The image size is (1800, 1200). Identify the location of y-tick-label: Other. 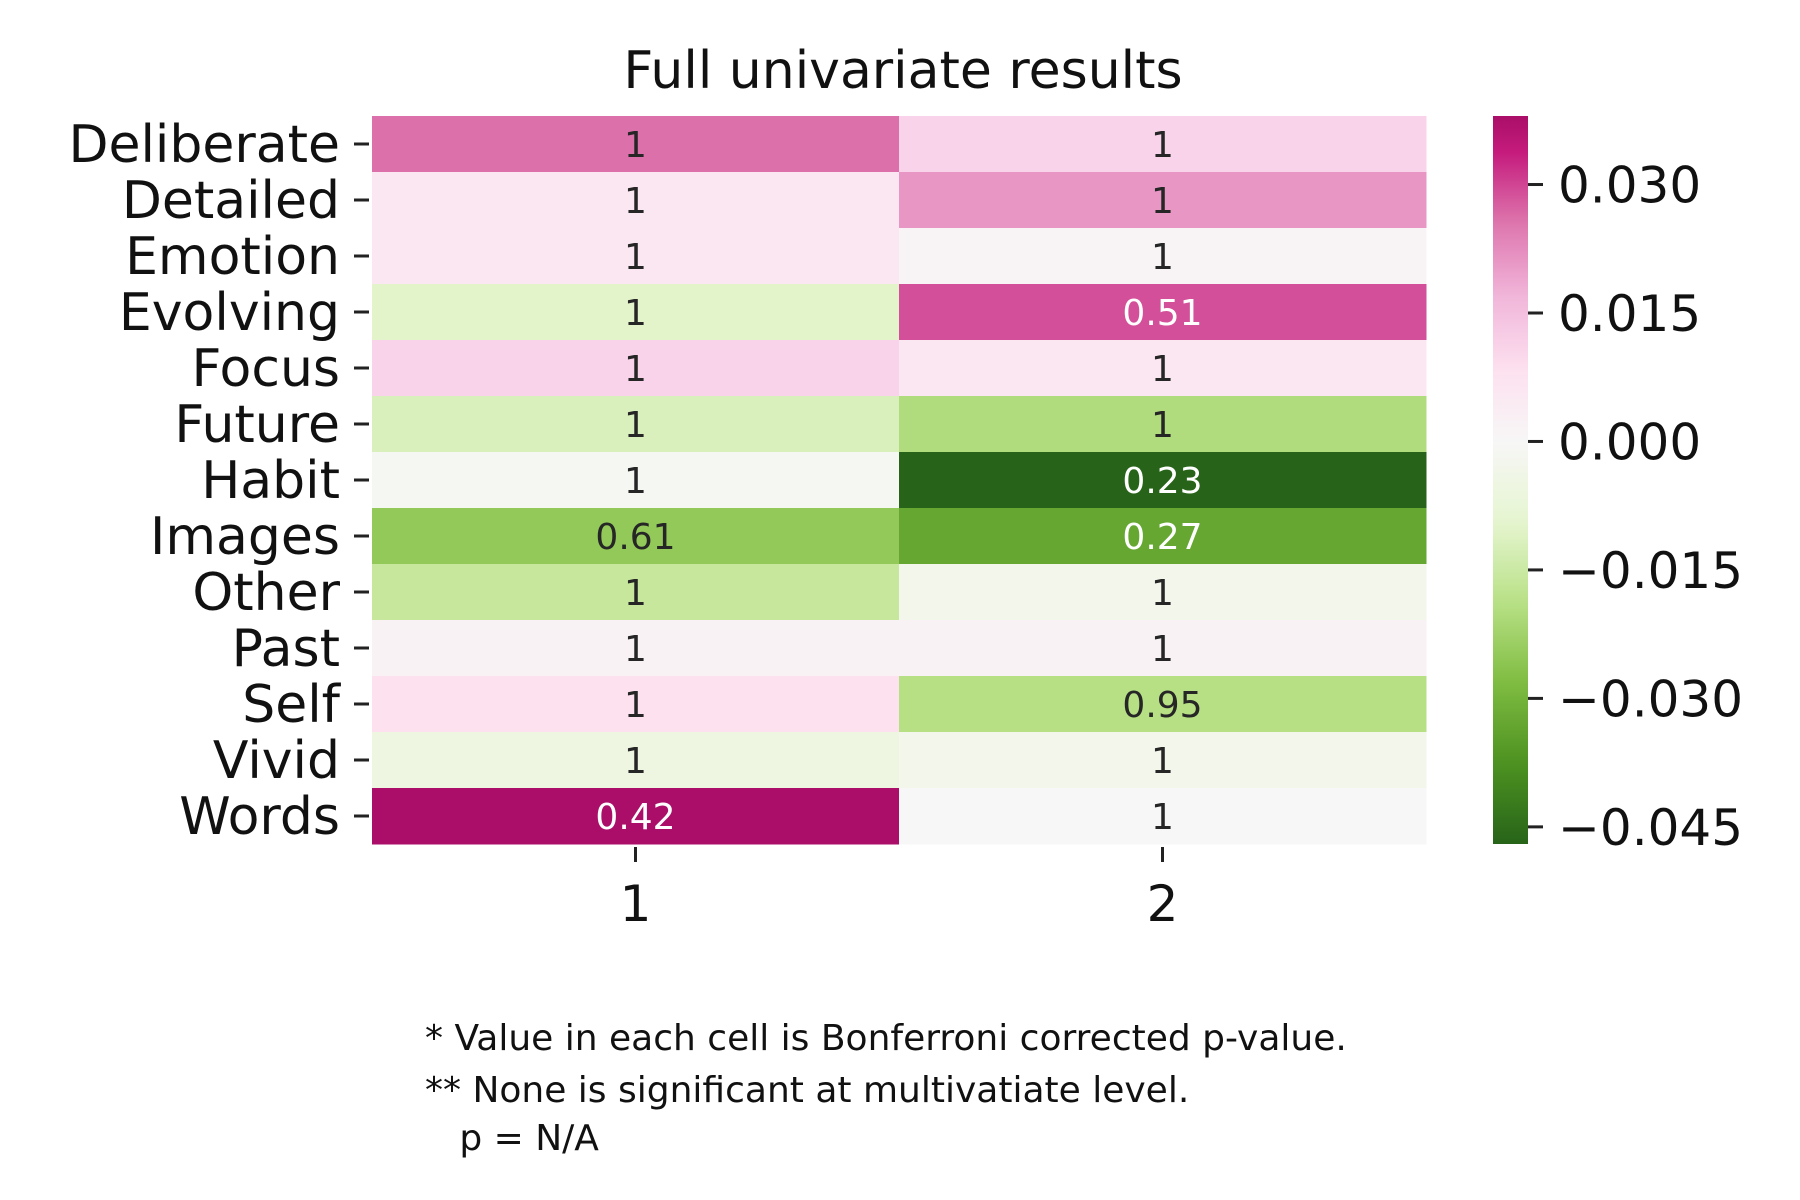
(266, 593).